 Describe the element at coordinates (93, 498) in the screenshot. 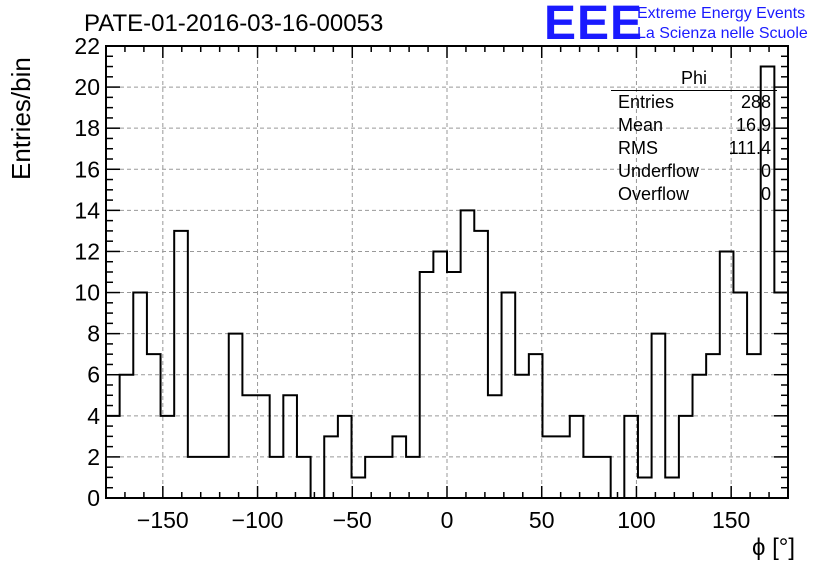

I see `y-tick-label: 0` at that location.